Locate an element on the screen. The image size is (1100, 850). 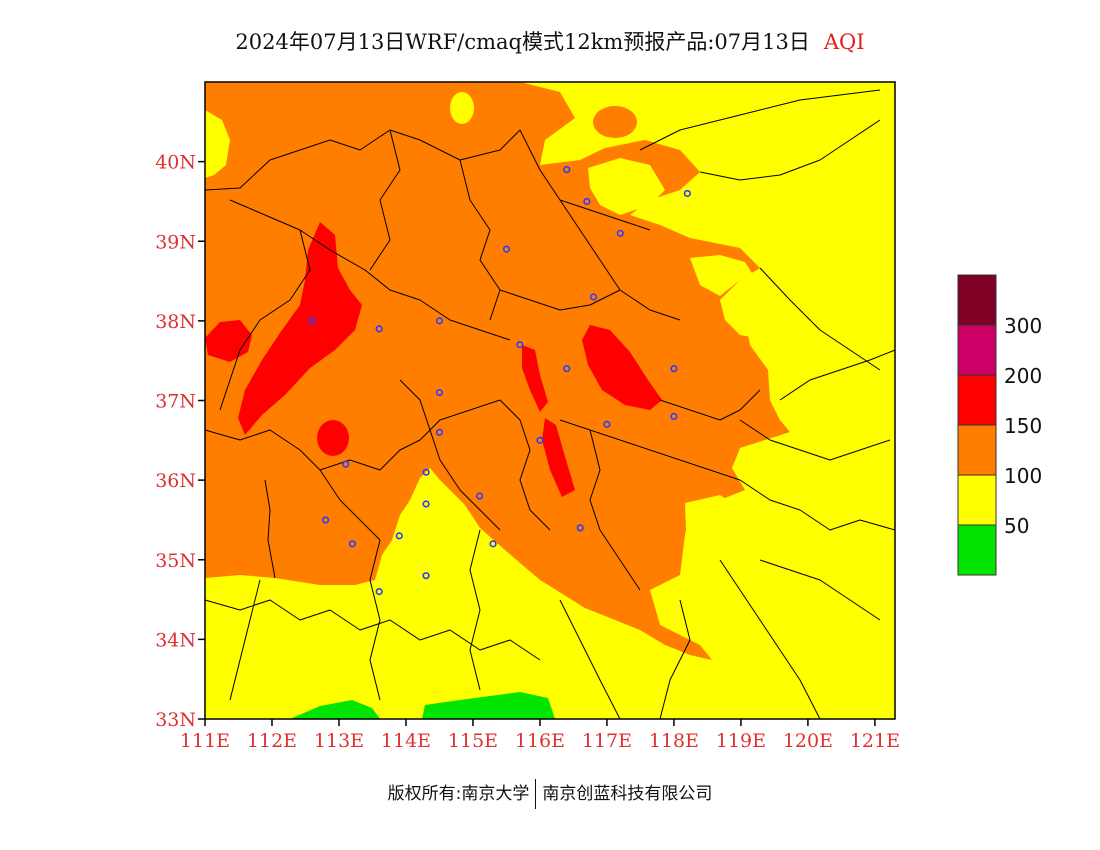
aqi-zone-moderate-northwest is located at coordinates (217, 144).